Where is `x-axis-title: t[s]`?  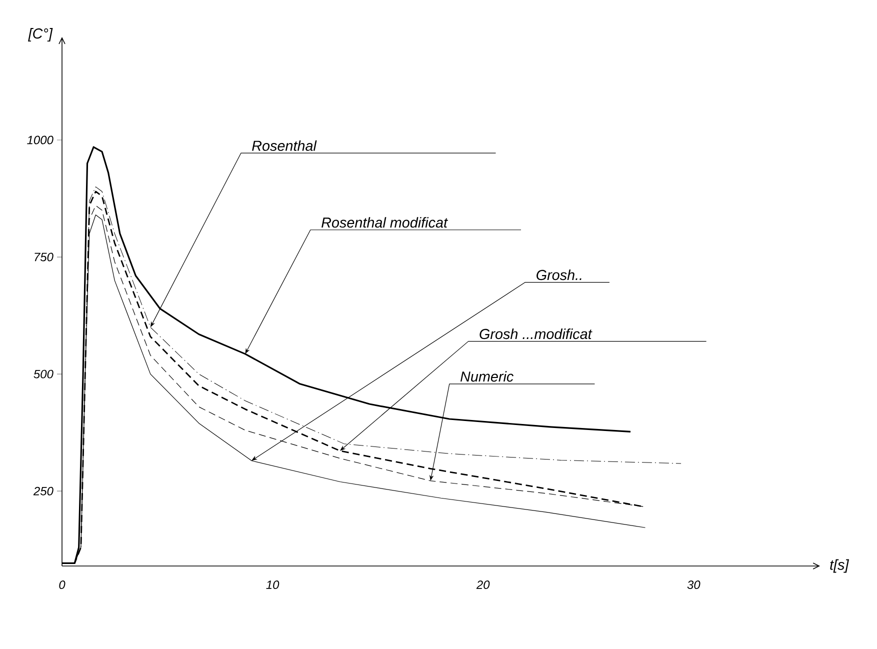 x-axis-title: t[s] is located at coordinates (840, 566).